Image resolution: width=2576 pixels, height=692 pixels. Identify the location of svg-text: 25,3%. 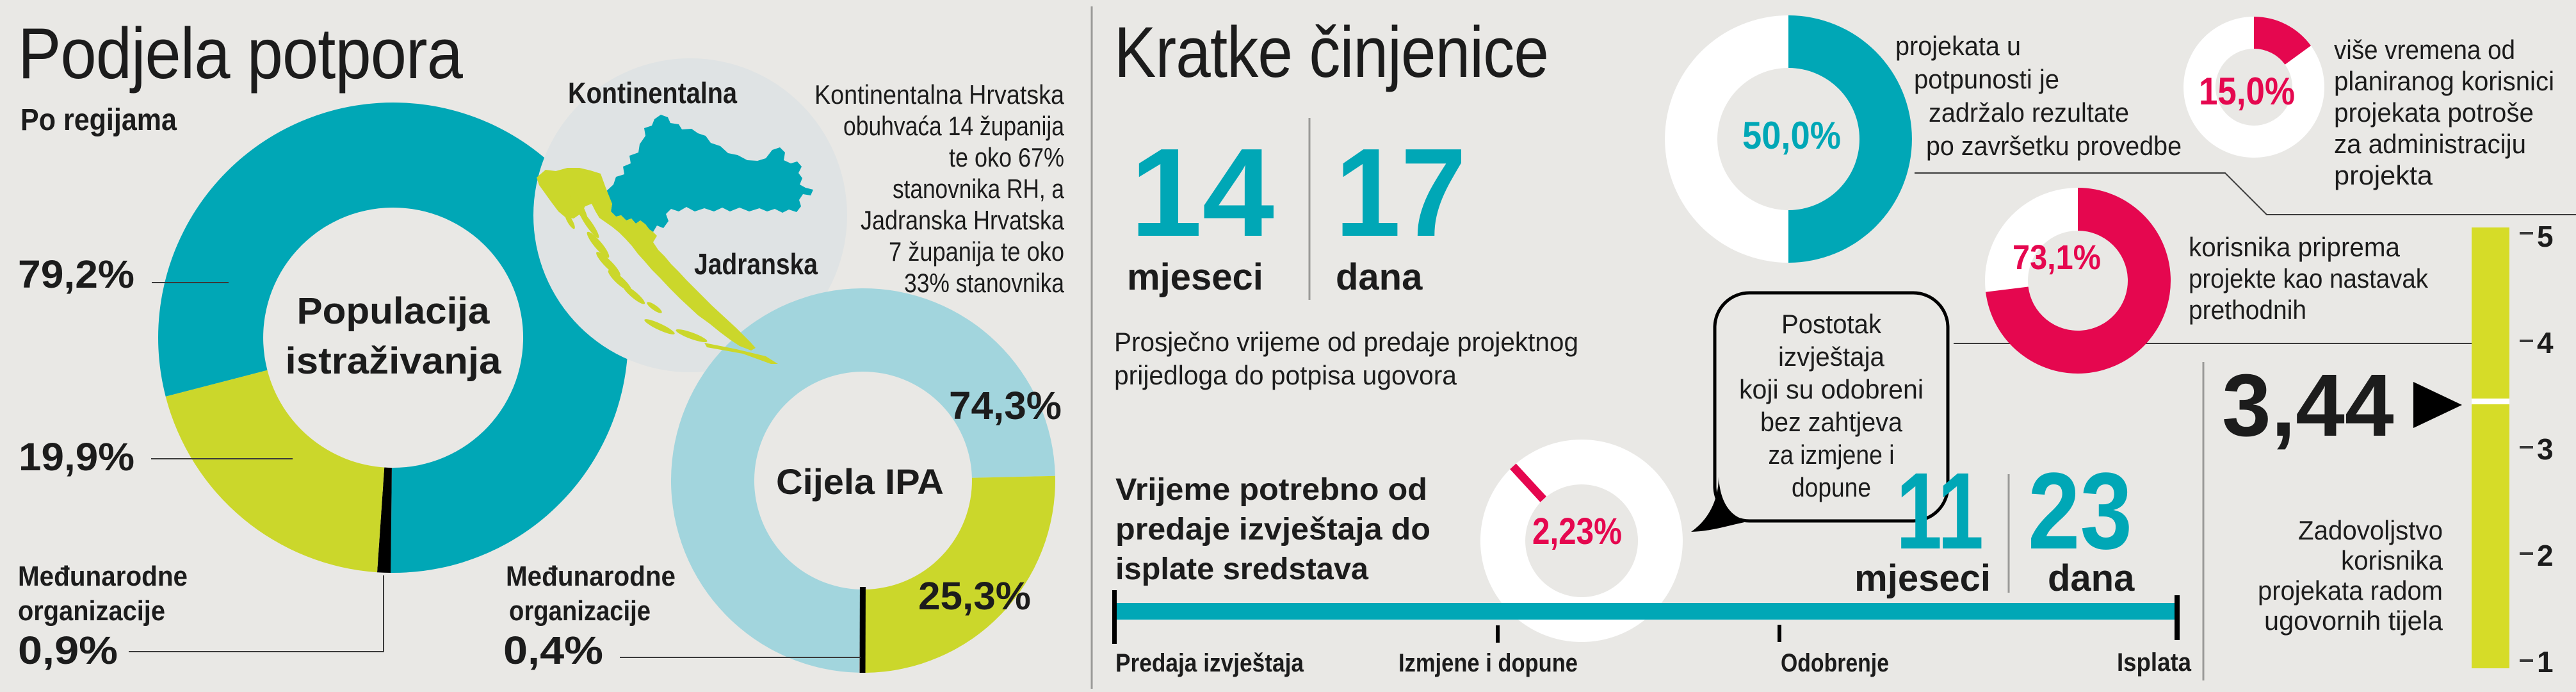
(974, 596).